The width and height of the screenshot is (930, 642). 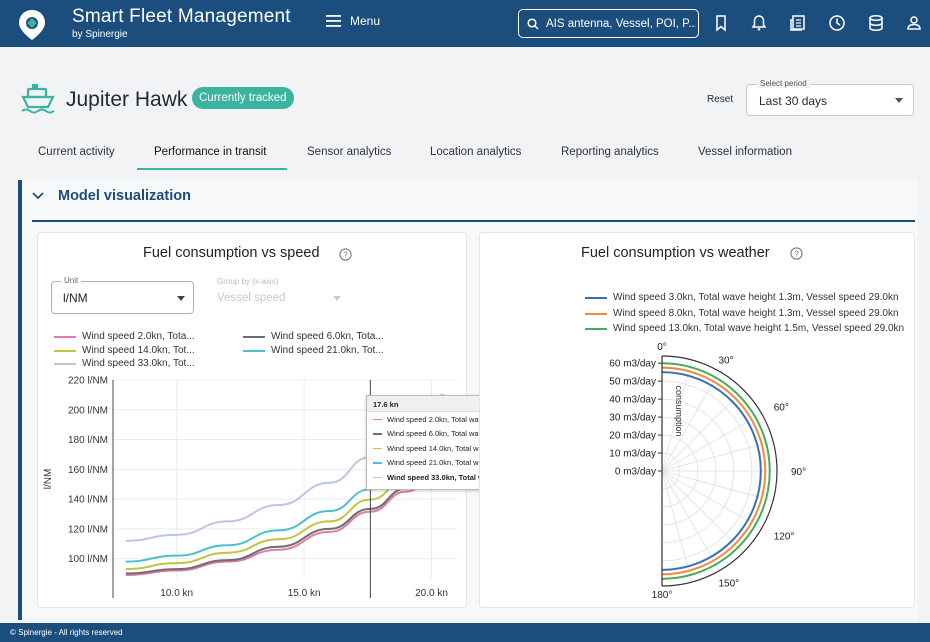 What do you see at coordinates (88, 500) in the screenshot?
I see `y-tick-label: 140 l/NM` at bounding box center [88, 500].